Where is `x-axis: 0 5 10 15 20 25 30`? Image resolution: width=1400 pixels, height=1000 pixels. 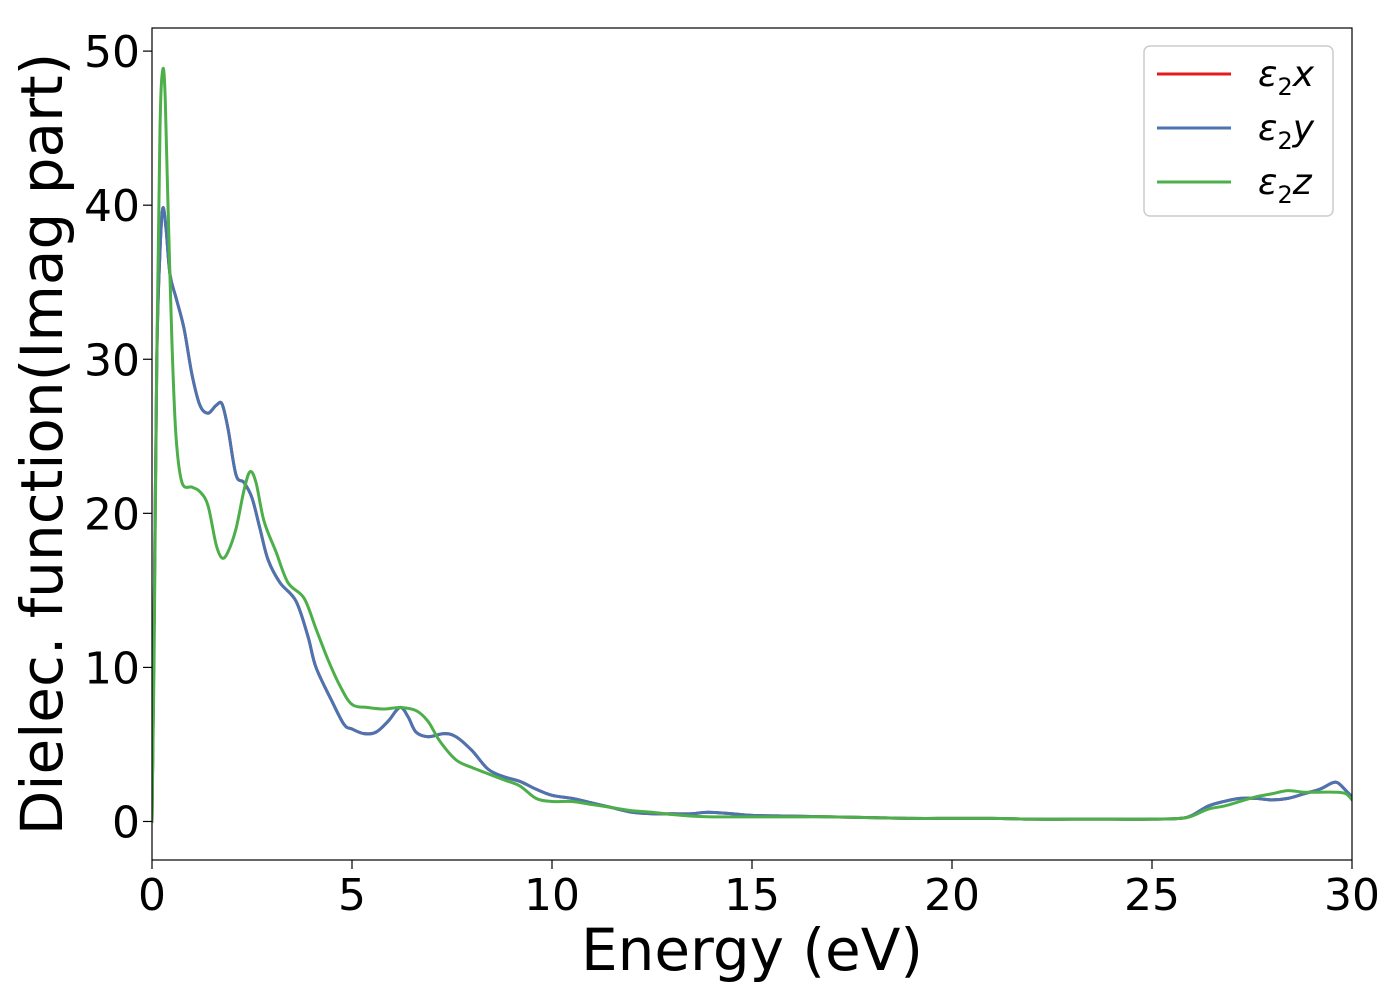 x-axis: 0 5 10 15 20 25 30 is located at coordinates (759, 890).